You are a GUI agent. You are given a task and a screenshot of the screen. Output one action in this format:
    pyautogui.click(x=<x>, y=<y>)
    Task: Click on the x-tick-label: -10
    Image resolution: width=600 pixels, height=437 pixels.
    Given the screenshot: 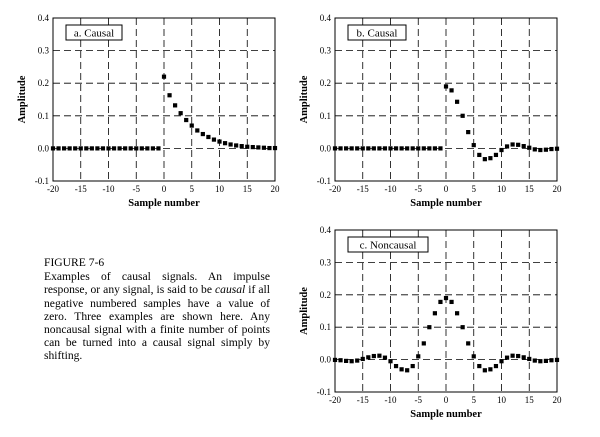 What is the action you would take?
    pyautogui.click(x=391, y=400)
    